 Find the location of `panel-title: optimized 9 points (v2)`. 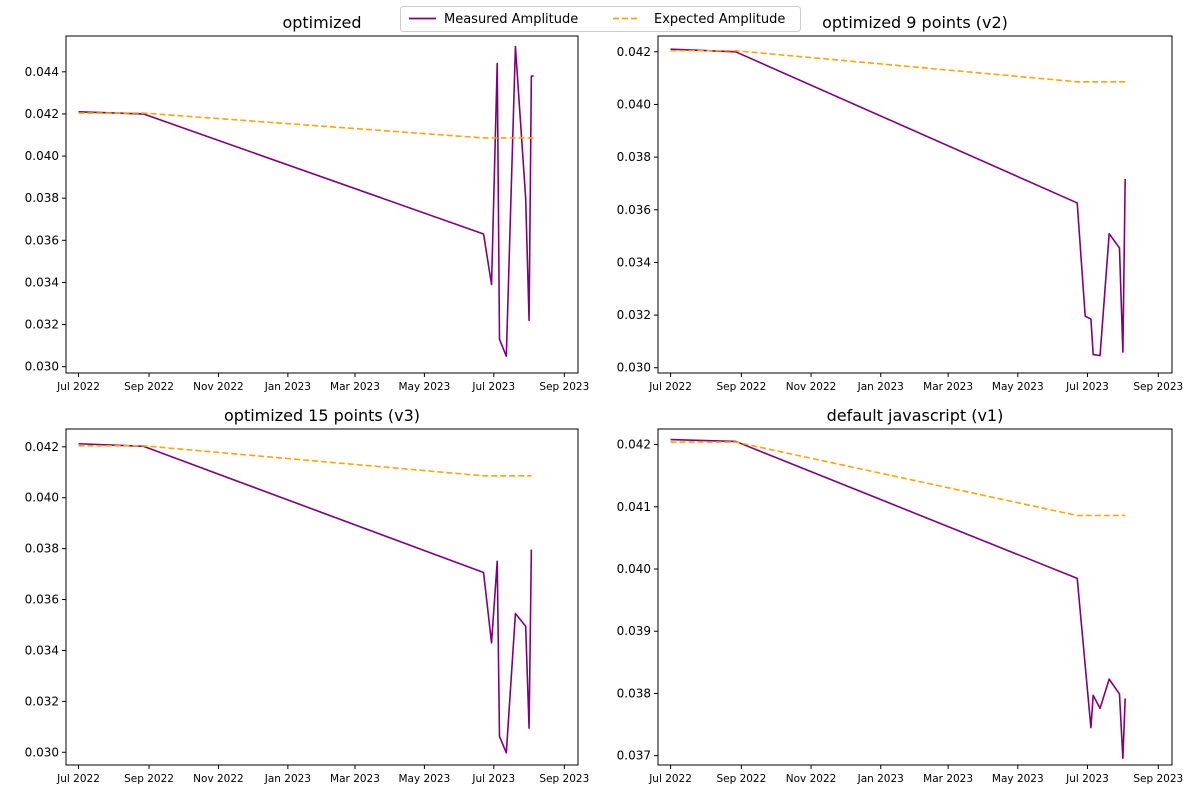

panel-title: optimized 9 points (v2) is located at coordinates (915, 22).